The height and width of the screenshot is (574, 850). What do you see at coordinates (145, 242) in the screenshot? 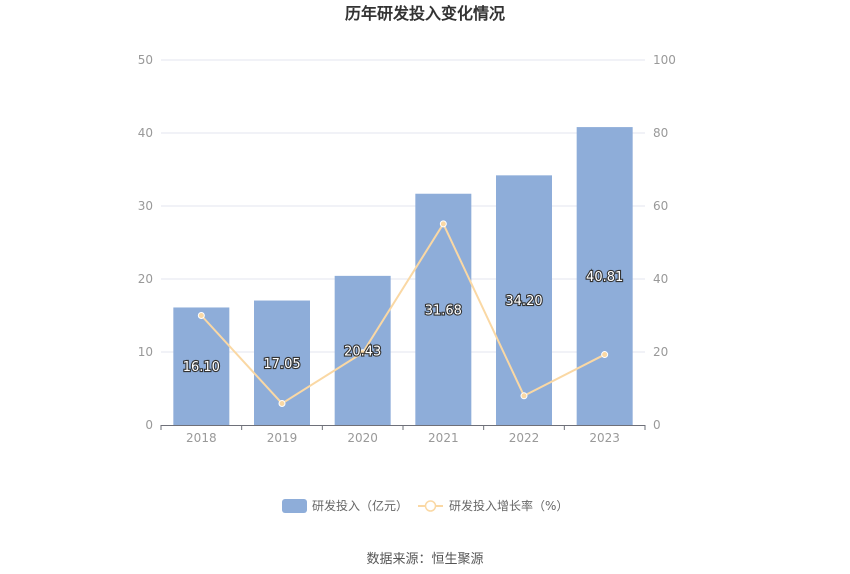
I see `left-axis: 0 10 20 30 40 50` at bounding box center [145, 242].